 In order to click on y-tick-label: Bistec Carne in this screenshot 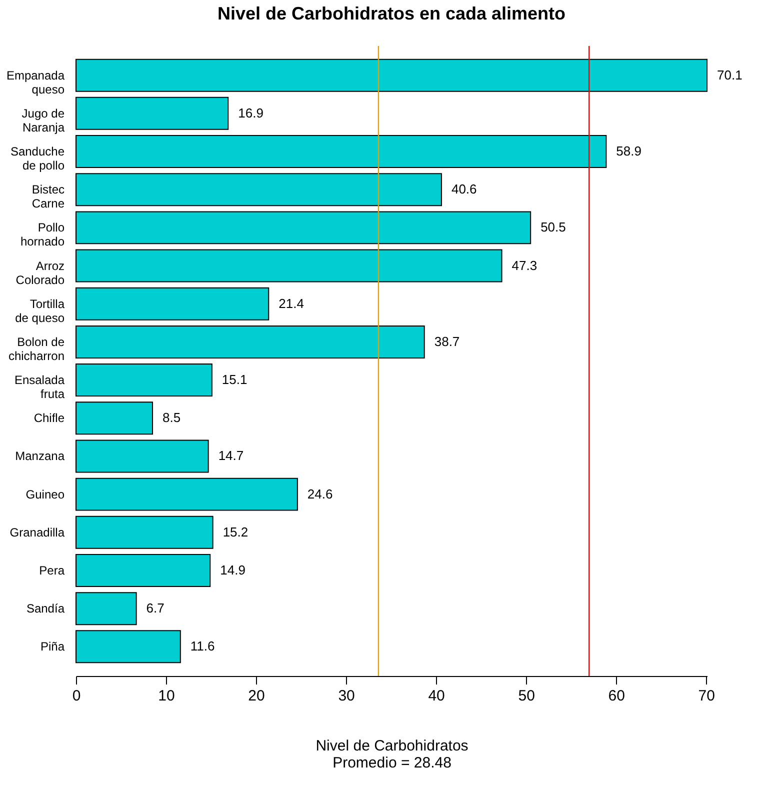, I will do `click(48, 196)`.